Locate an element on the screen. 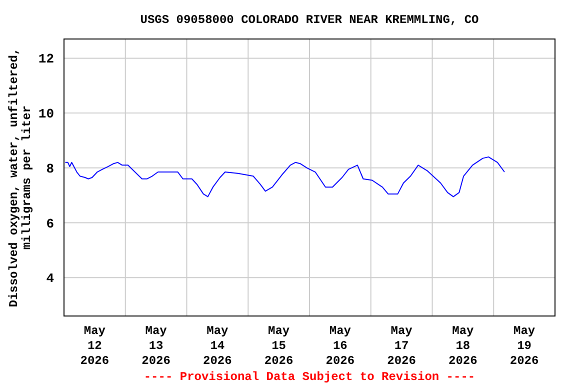 The height and width of the screenshot is (384, 576). y-tick-label: 4 is located at coordinates (50, 278).